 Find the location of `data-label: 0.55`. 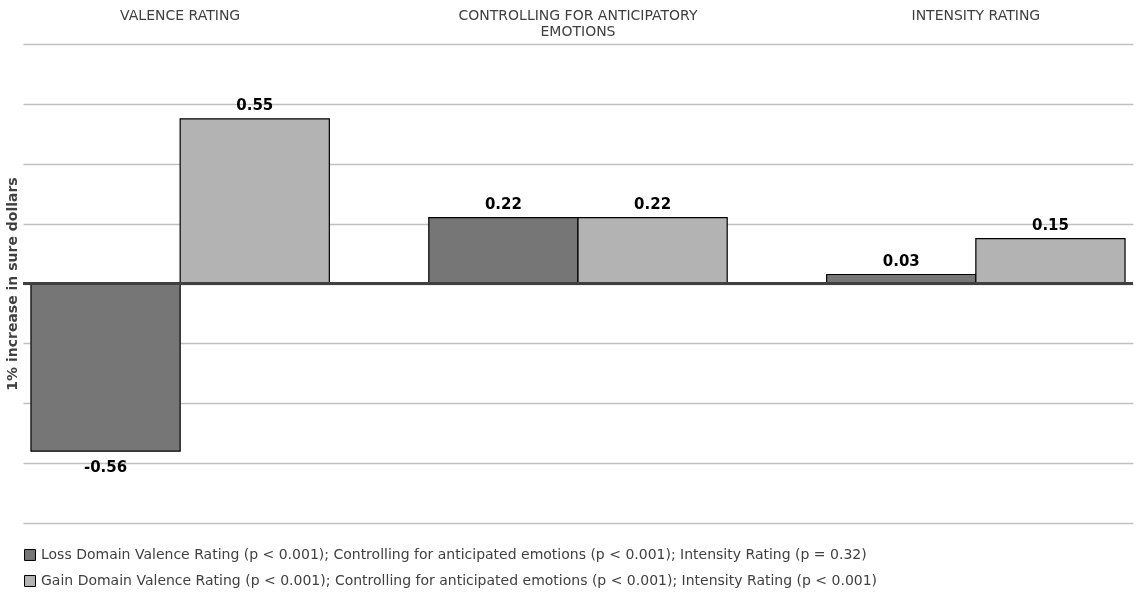

data-label: 0.55 is located at coordinates (255, 104).